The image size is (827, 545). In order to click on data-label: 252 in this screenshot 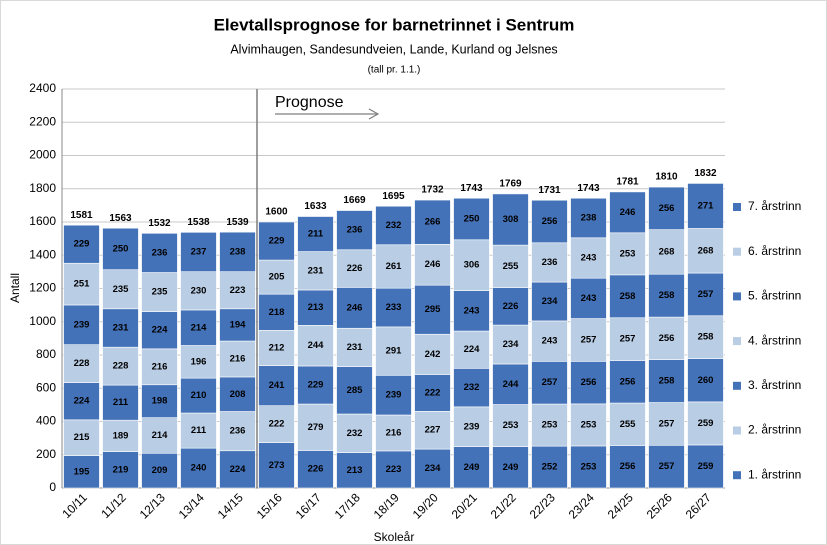, I will do `click(550, 467)`.